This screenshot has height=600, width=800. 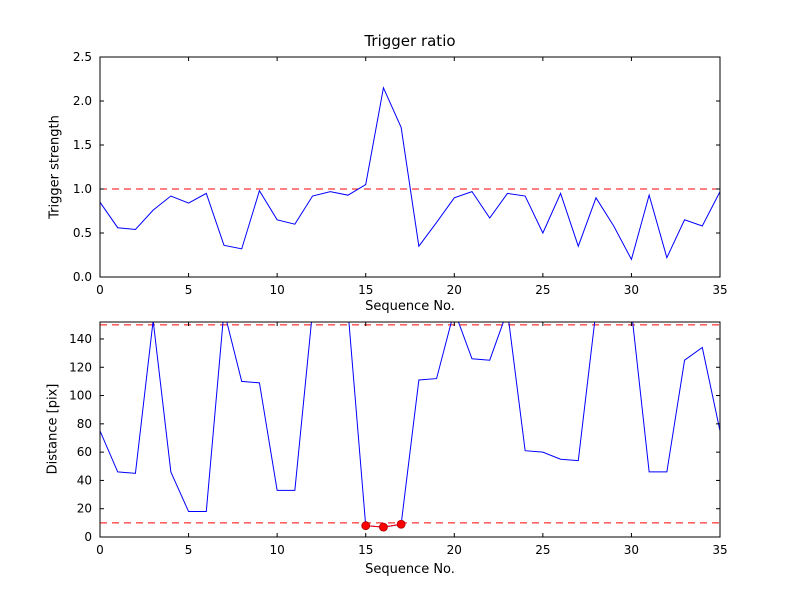 What do you see at coordinates (53, 429) in the screenshot?
I see `bottom-y-axis-label: Distance [pix]` at bounding box center [53, 429].